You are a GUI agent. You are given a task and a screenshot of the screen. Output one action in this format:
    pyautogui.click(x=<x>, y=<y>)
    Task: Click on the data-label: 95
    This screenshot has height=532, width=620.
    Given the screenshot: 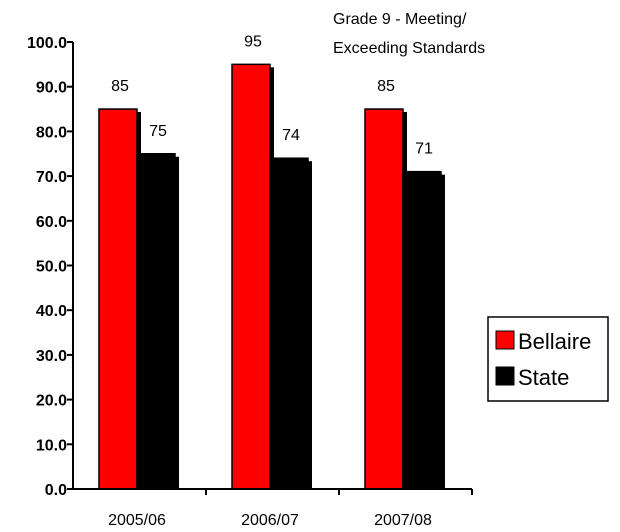 What is the action you would take?
    pyautogui.click(x=253, y=41)
    